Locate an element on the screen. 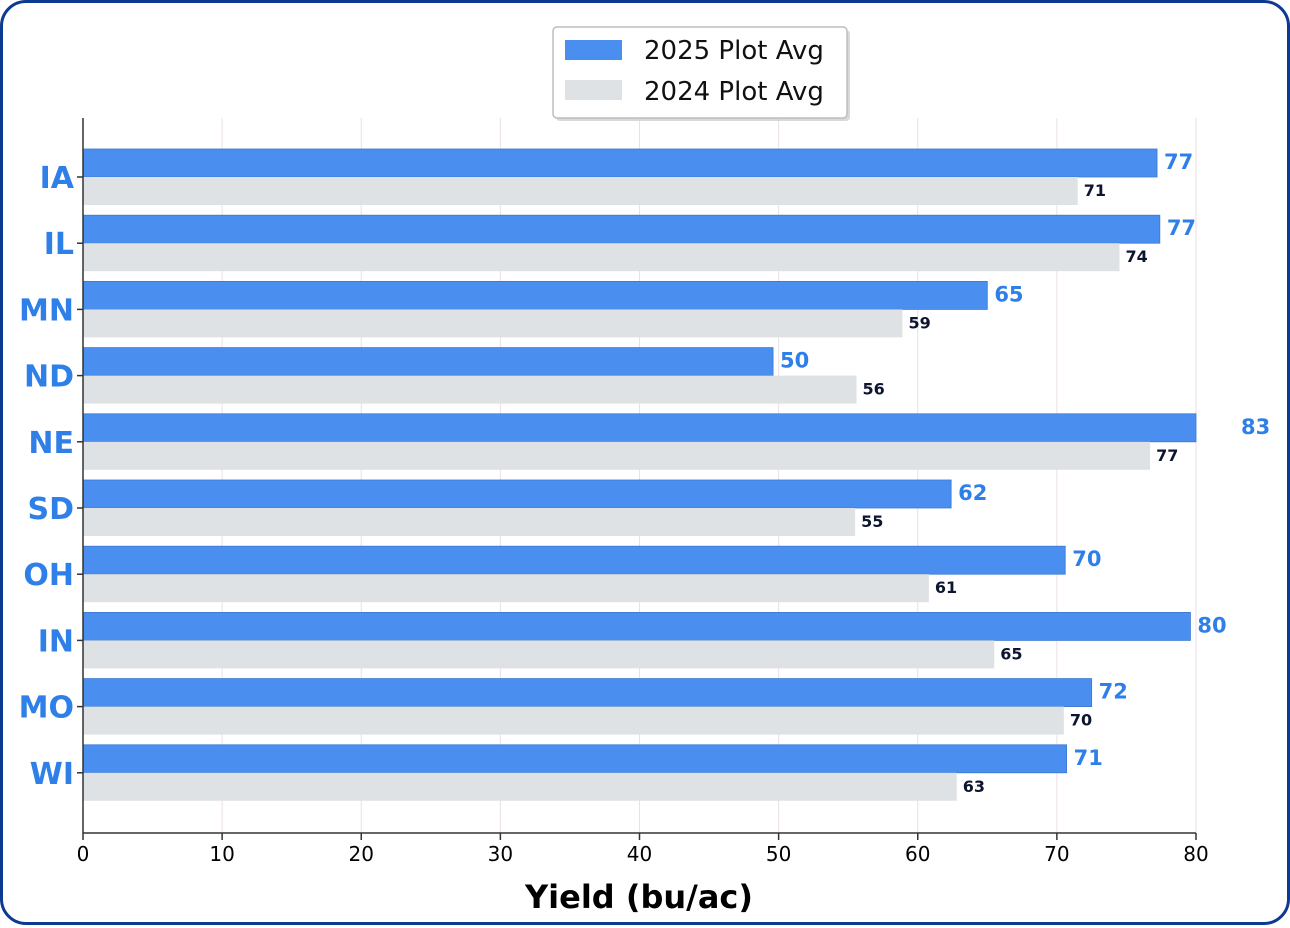  legend: 2025 Plot Avg 2024 Plot Avg is located at coordinates (701, 73).